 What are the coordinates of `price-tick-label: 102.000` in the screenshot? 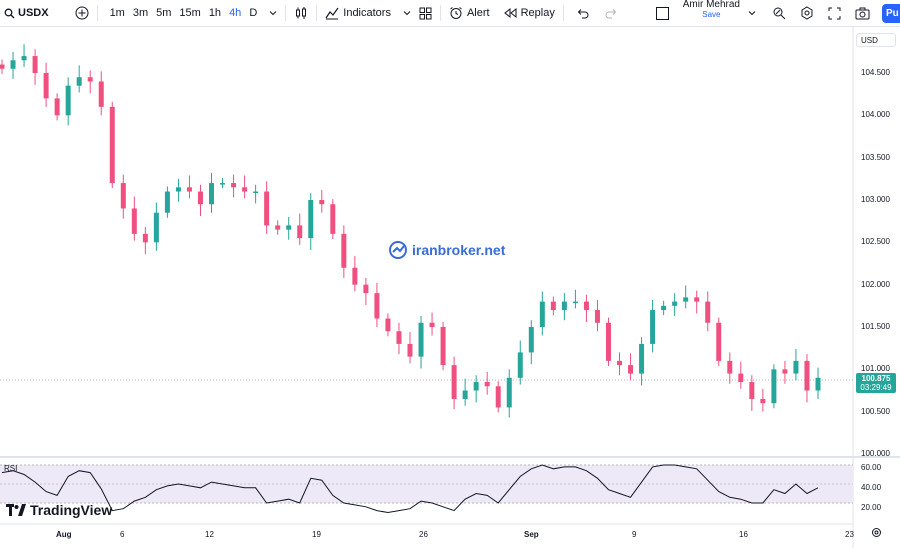 It's located at (875, 284).